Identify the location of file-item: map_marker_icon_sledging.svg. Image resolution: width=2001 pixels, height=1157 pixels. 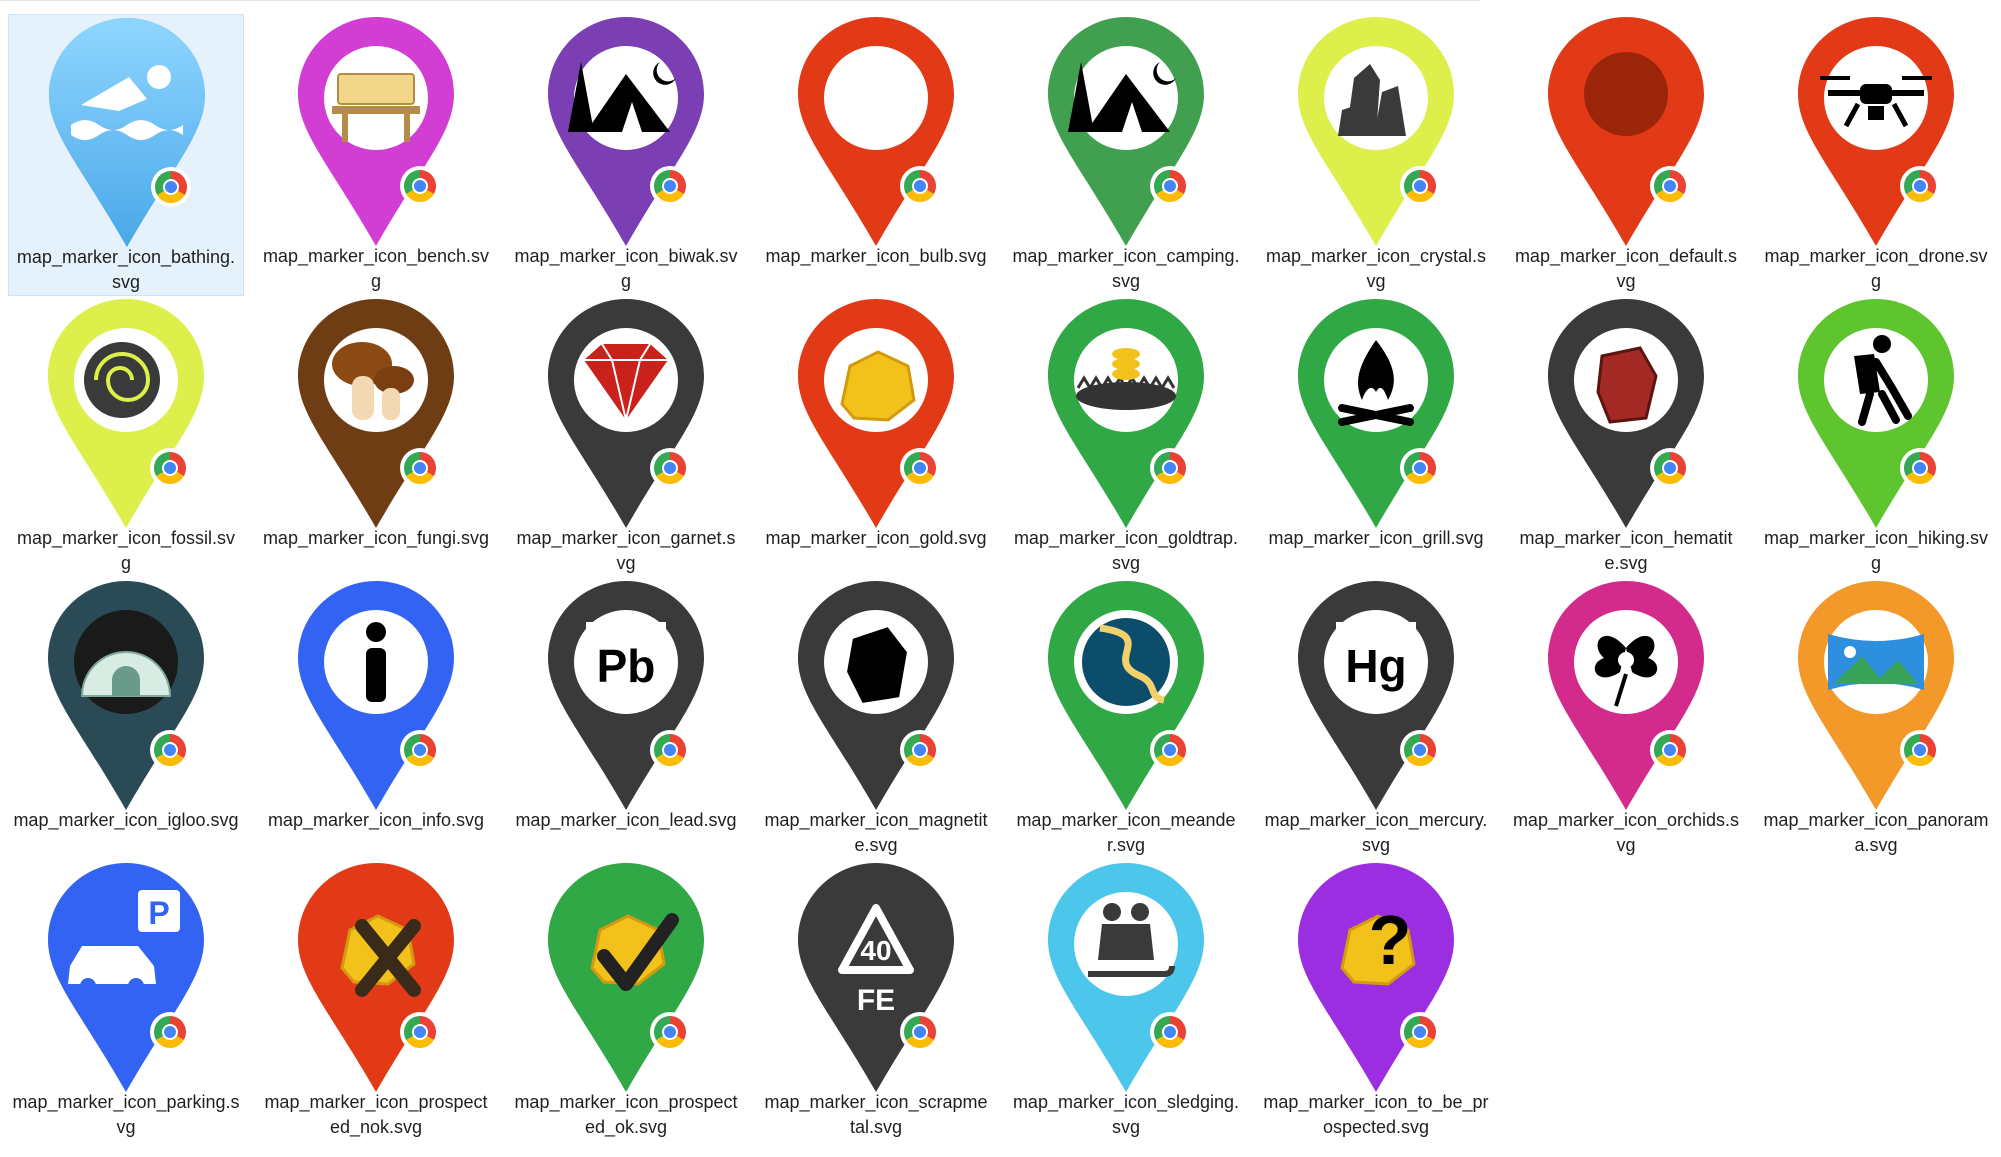
(1126, 1001).